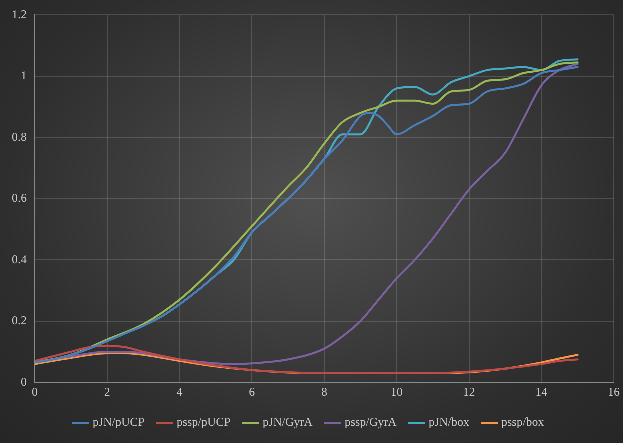 This screenshot has height=443, width=623. I want to click on y-tick-label: 0.8, so click(19, 137).